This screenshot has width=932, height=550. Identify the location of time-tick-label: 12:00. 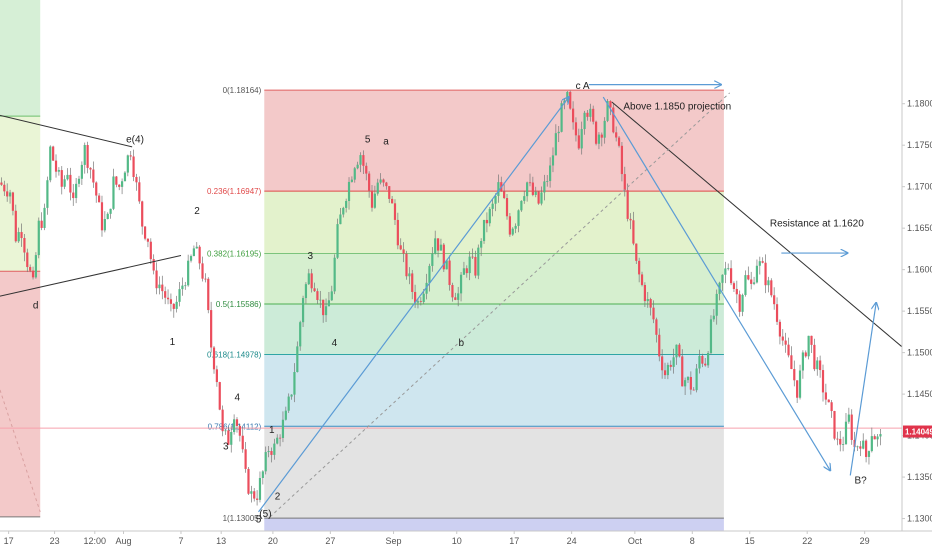
(95, 541).